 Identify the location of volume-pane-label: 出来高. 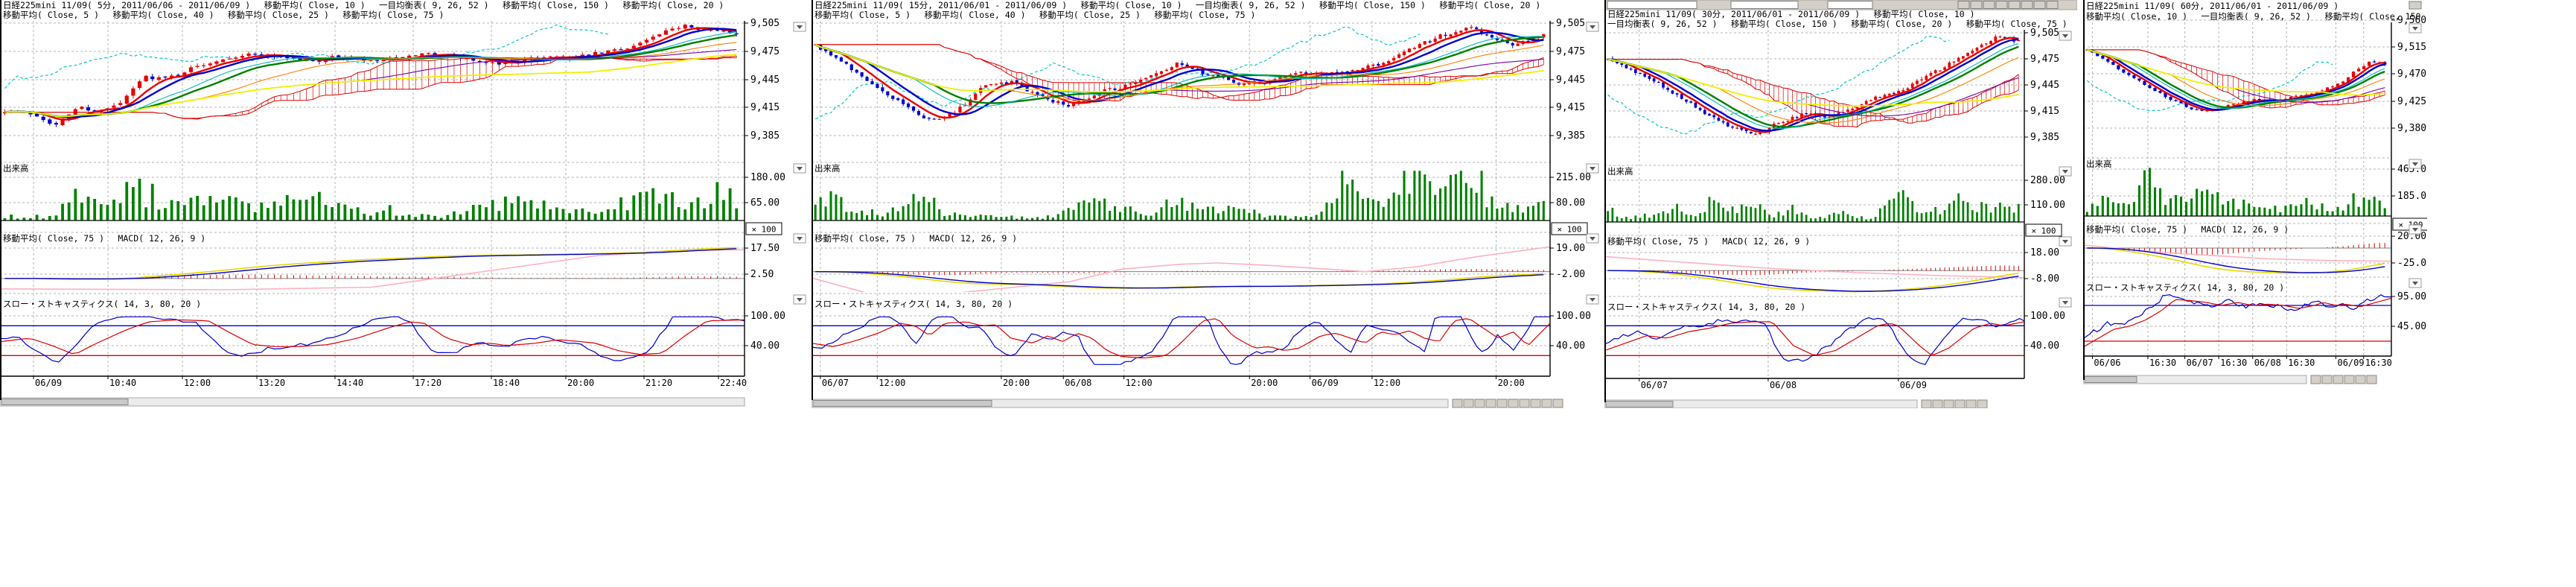
(1620, 171).